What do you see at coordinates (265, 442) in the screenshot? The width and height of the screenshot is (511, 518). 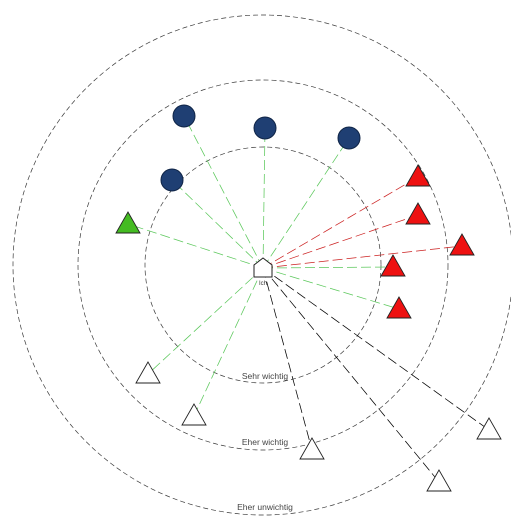 I see `ring-label-middle: Eher wichtig` at bounding box center [265, 442].